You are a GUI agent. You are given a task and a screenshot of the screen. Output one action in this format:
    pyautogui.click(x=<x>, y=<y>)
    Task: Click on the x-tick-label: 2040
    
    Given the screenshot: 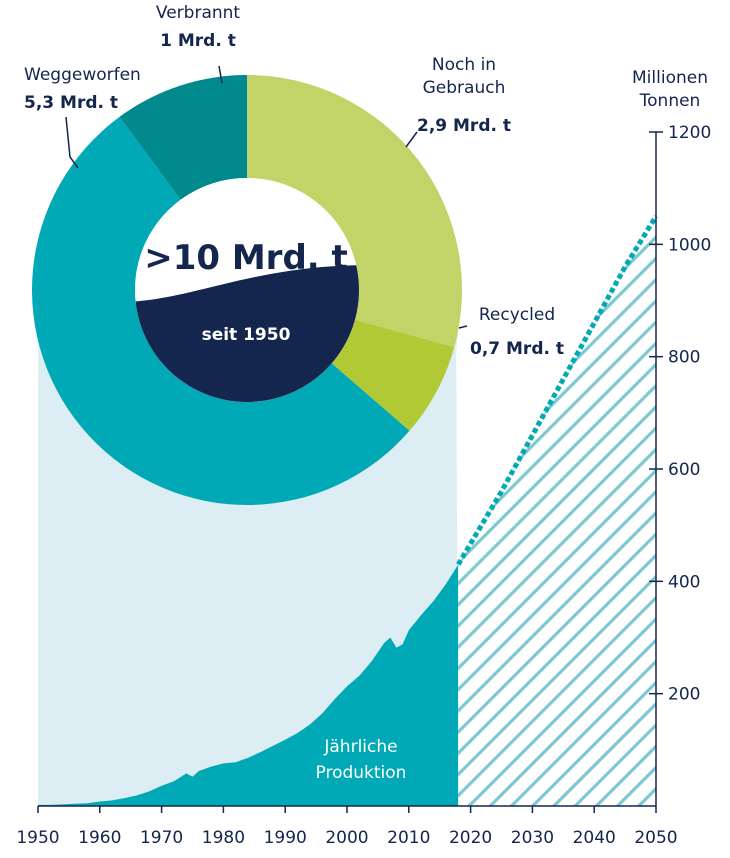 What is the action you would take?
    pyautogui.click(x=594, y=838)
    